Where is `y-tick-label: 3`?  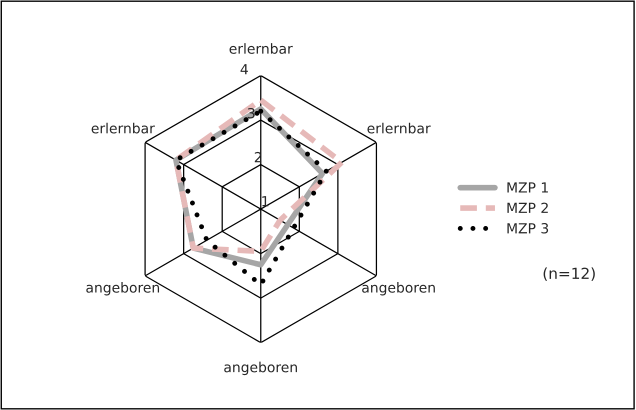
y-tick-label: 3 is located at coordinates (251, 113).